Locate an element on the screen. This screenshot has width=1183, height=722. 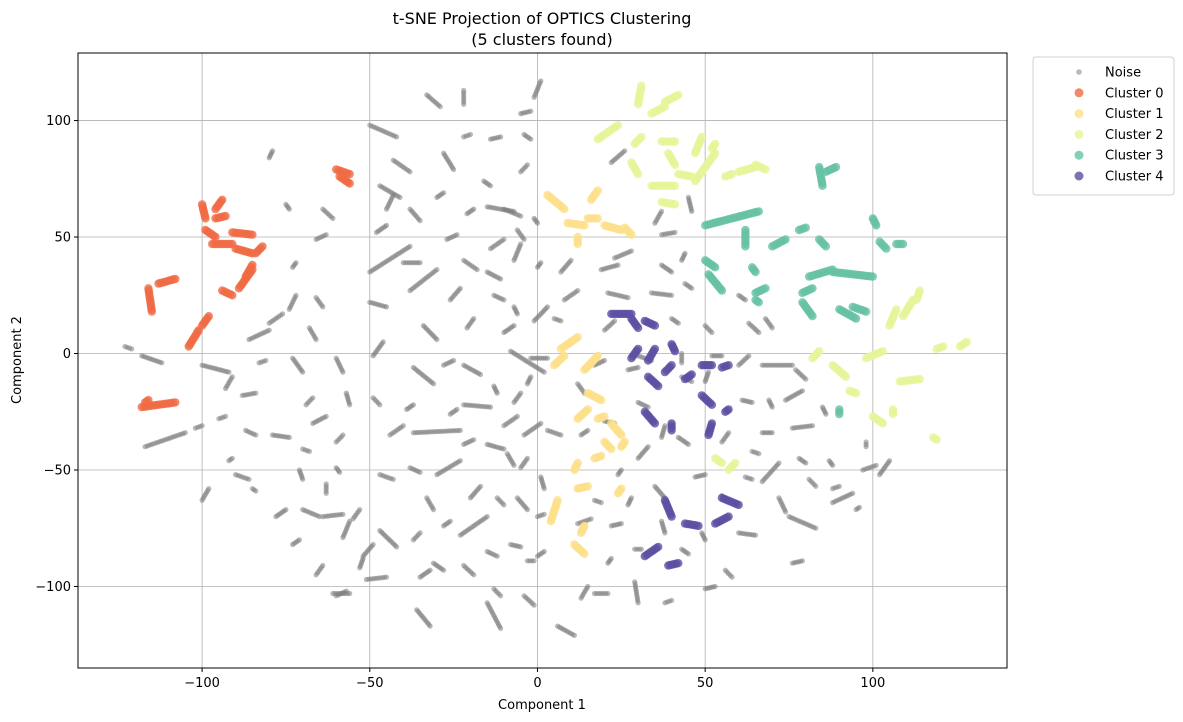
x-tick-label: 50 is located at coordinates (705, 683).